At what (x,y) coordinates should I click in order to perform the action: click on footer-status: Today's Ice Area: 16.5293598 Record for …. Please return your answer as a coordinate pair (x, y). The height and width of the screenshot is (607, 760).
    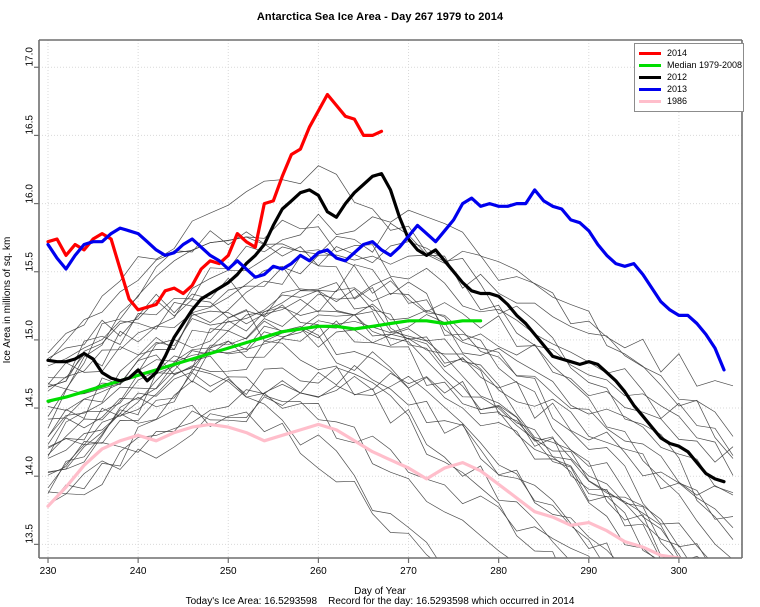
    Looking at the image, I should click on (380, 601).